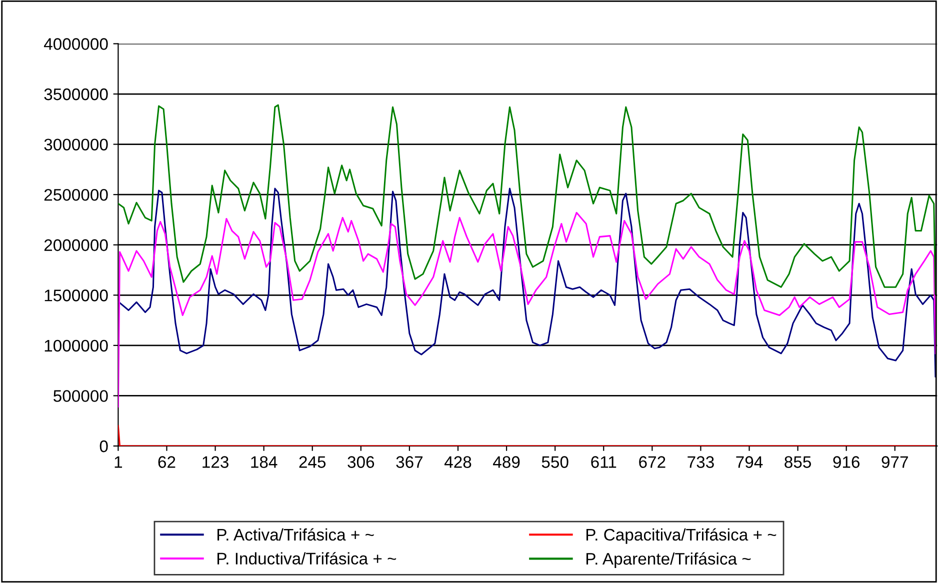  What do you see at coordinates (76, 194) in the screenshot?
I see `y-tick-label: 2500000` at bounding box center [76, 194].